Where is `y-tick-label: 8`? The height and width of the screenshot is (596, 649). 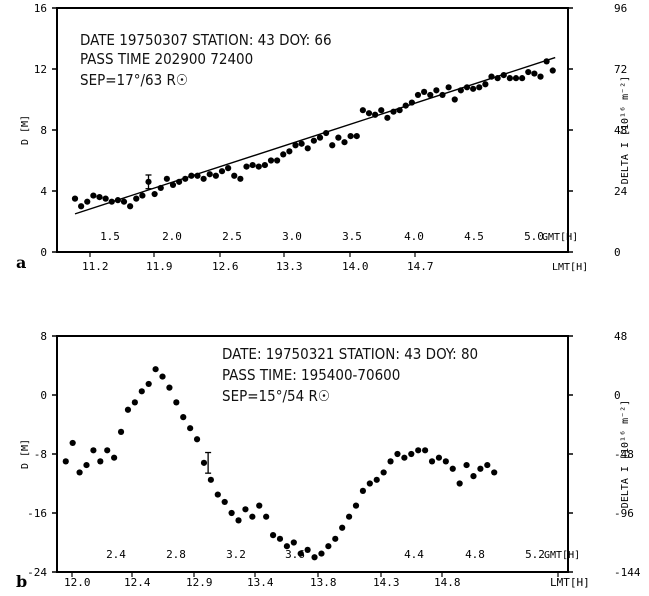
y-tick-label: 8 is located at coordinates (43, 336).